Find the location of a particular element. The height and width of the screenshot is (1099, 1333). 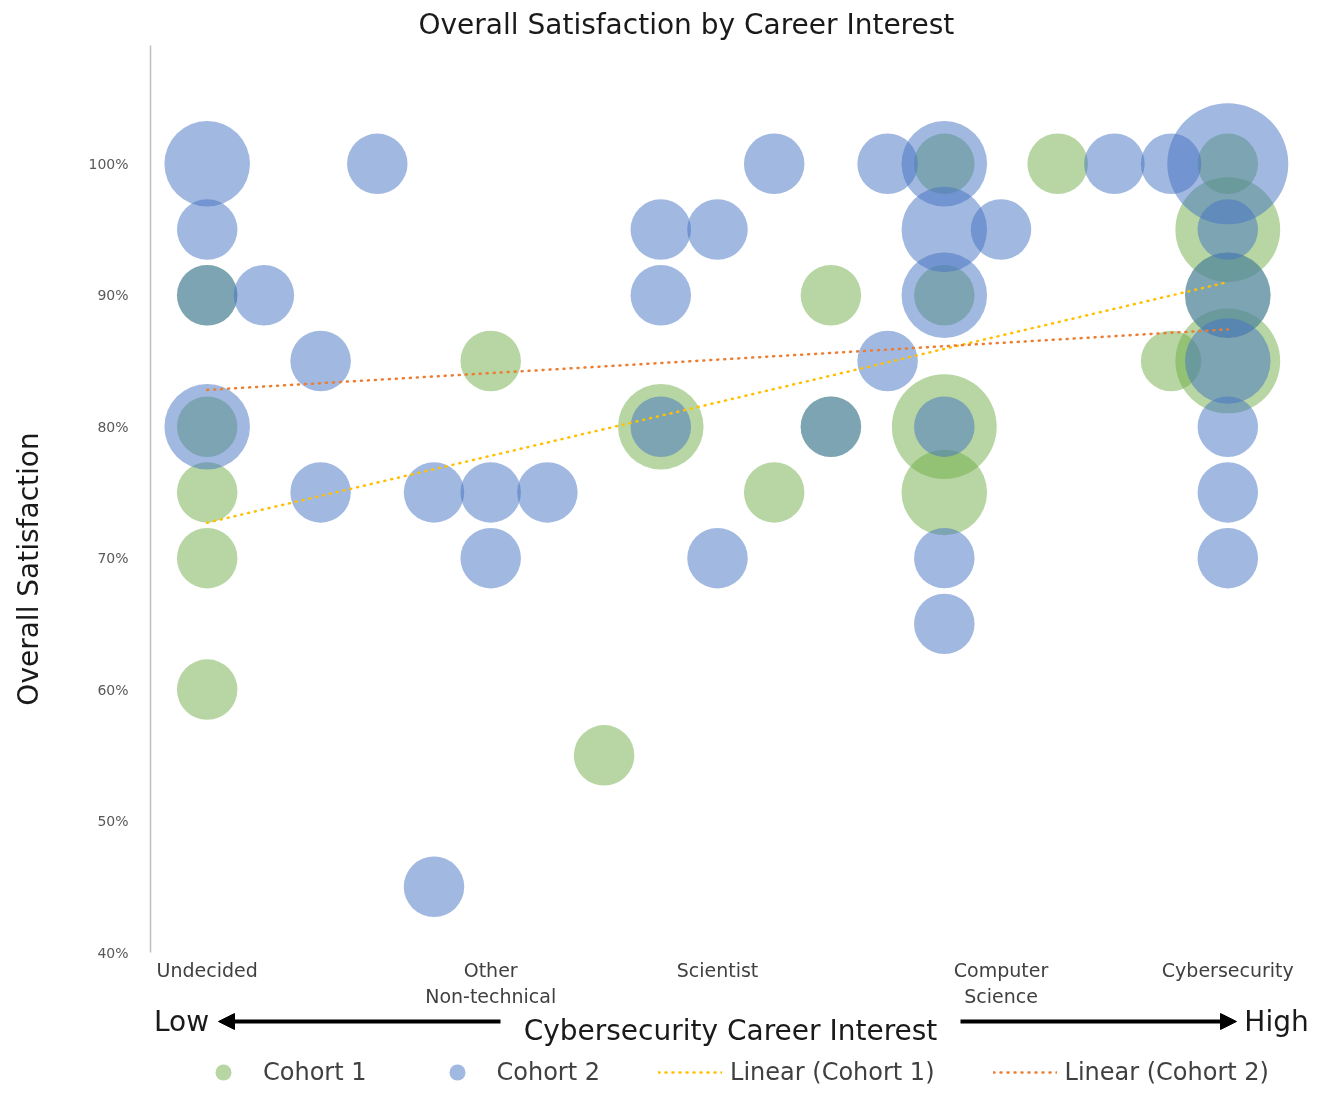

x-tick-label: Computer Science is located at coordinates (1001, 982).